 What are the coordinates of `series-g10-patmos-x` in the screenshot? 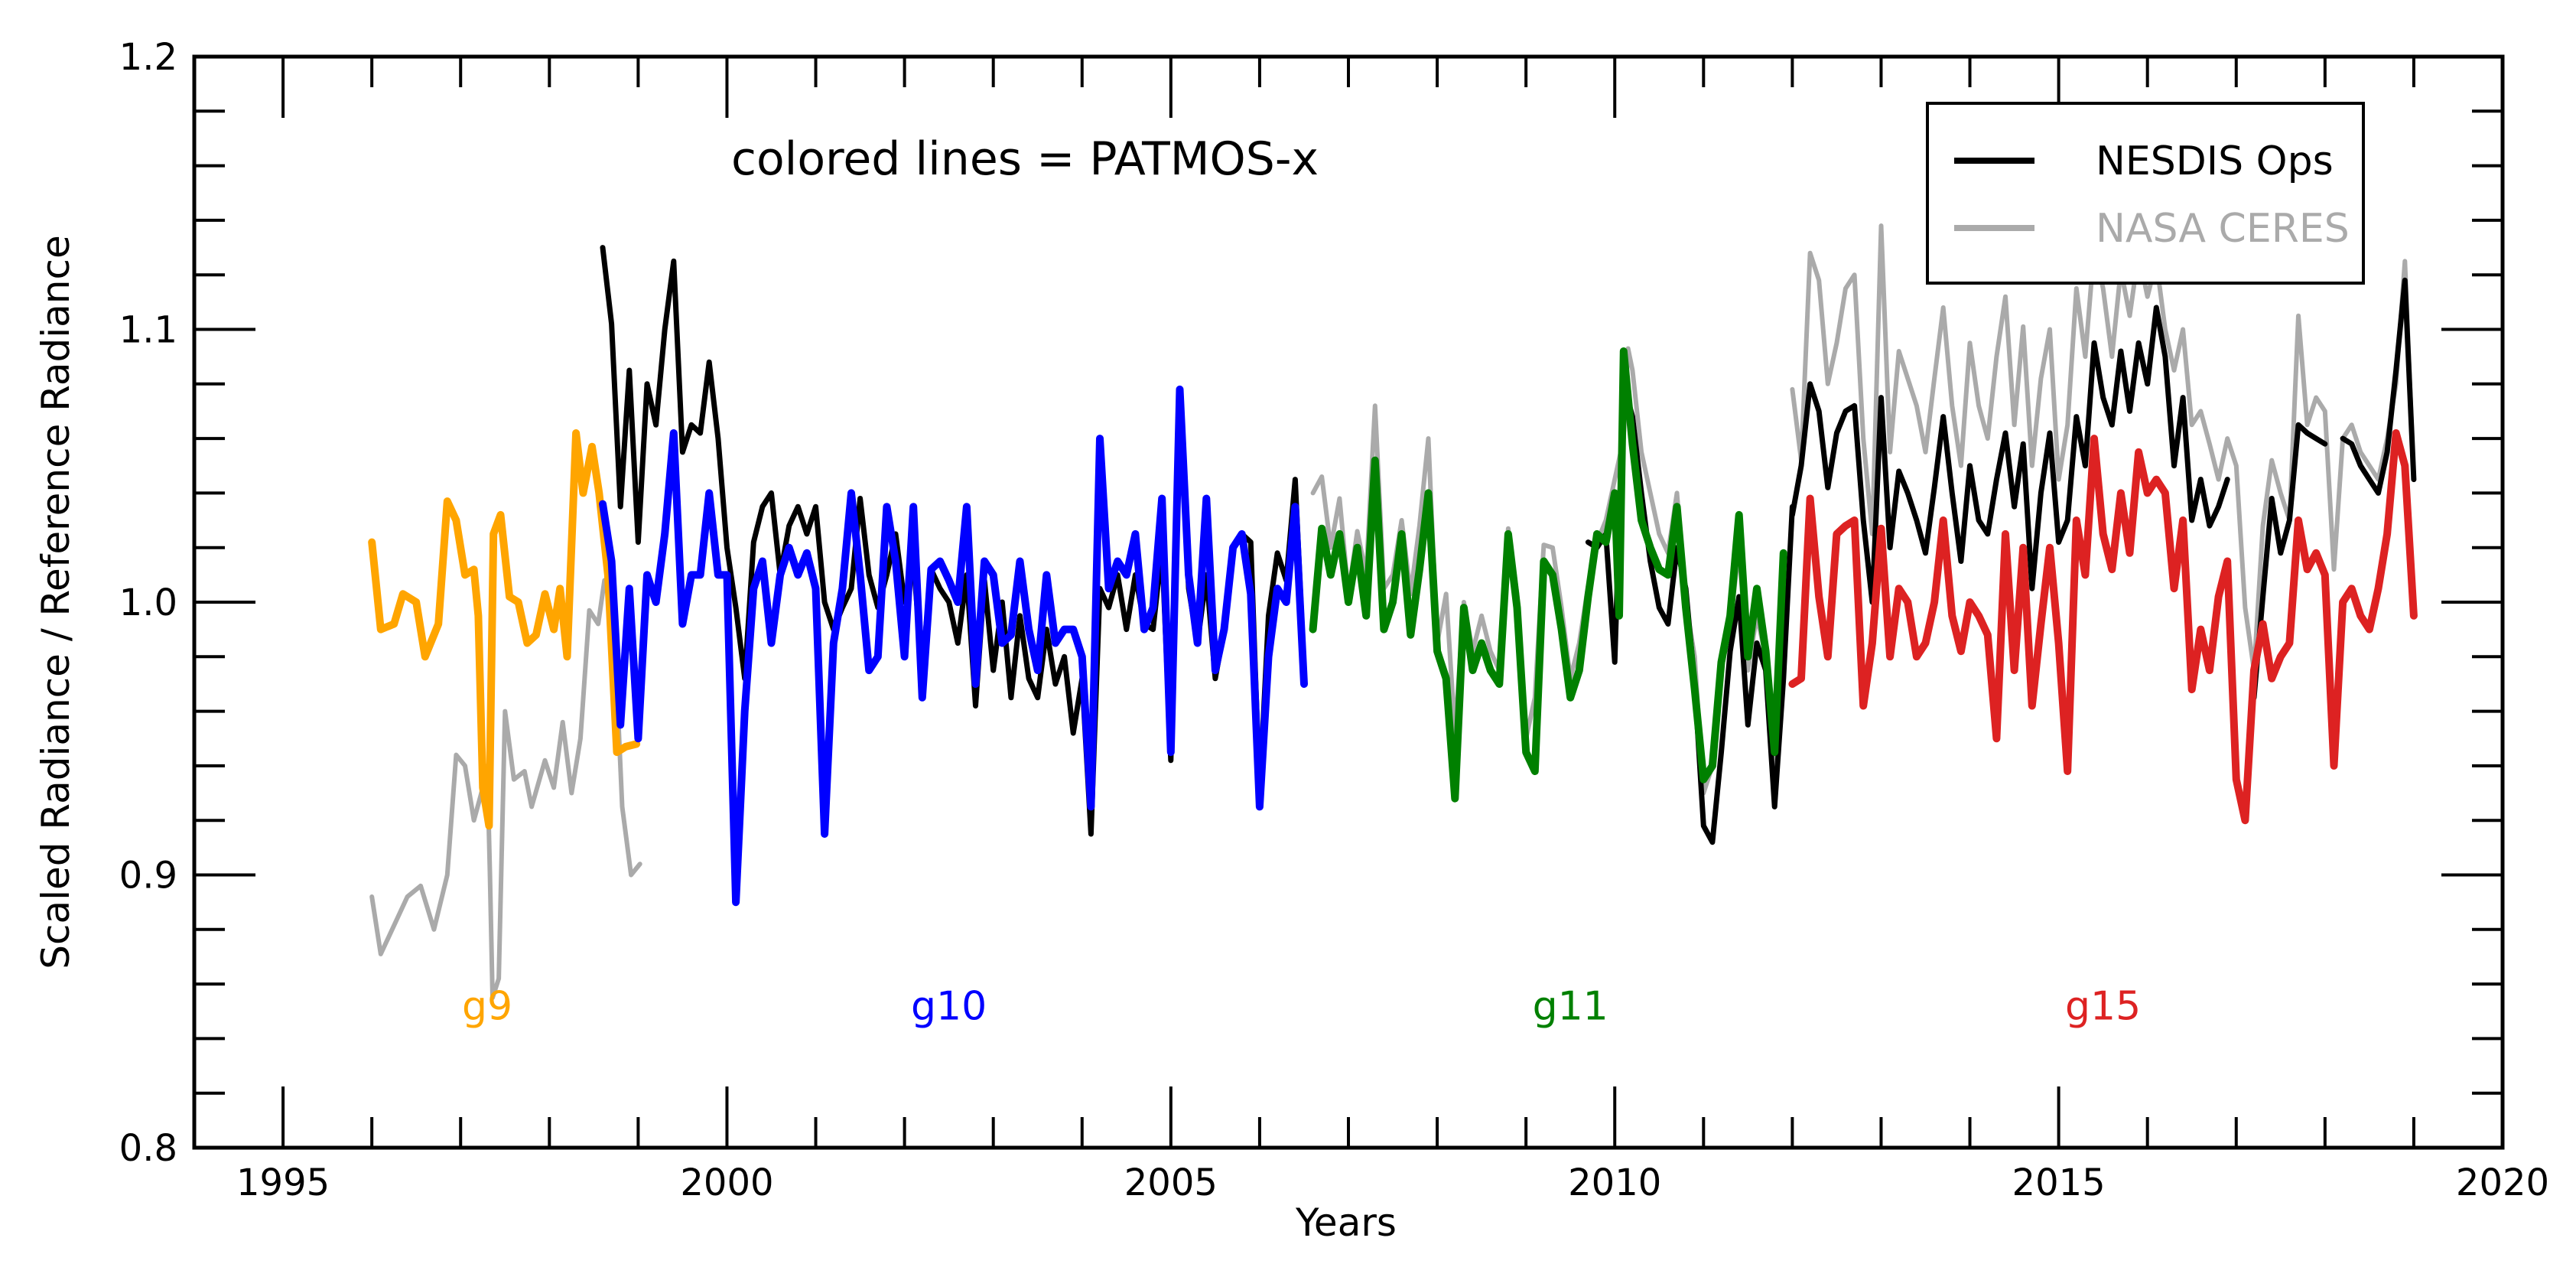 It's located at (953, 646).